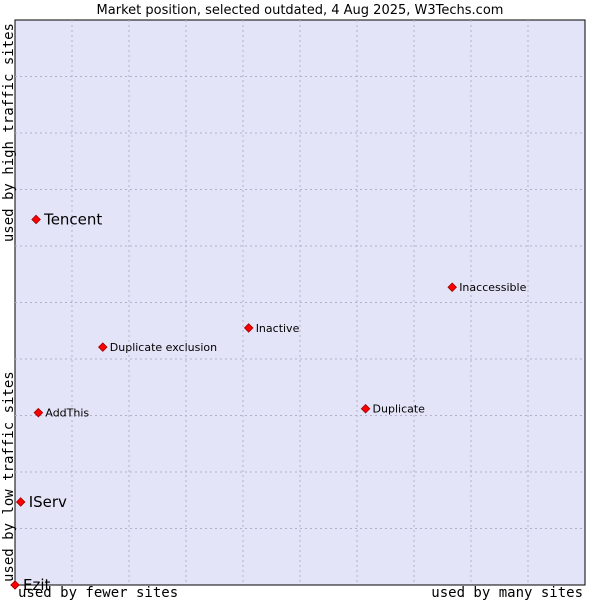 The image size is (600, 600). I want to click on y-axis-label-top: used by high traffic sites, so click(9, 132).